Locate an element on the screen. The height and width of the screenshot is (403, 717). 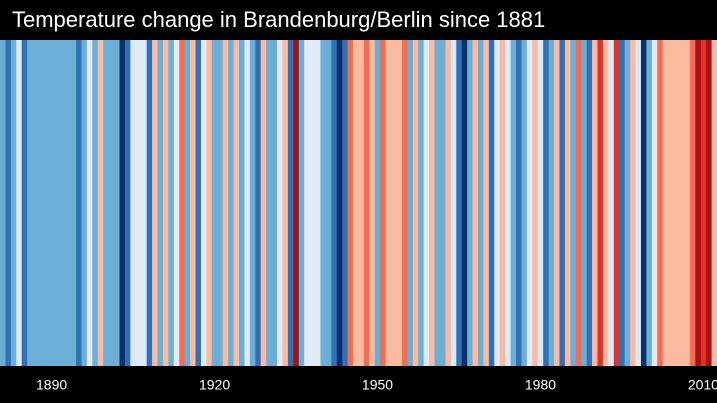
stripe-1953 is located at coordinates (394, 203).